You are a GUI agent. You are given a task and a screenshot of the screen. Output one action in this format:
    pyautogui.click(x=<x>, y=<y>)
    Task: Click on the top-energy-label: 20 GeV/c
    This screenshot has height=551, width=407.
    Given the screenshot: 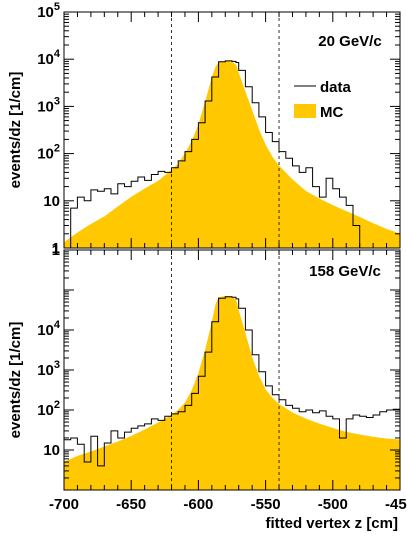 What is the action you would take?
    pyautogui.click(x=349, y=41)
    